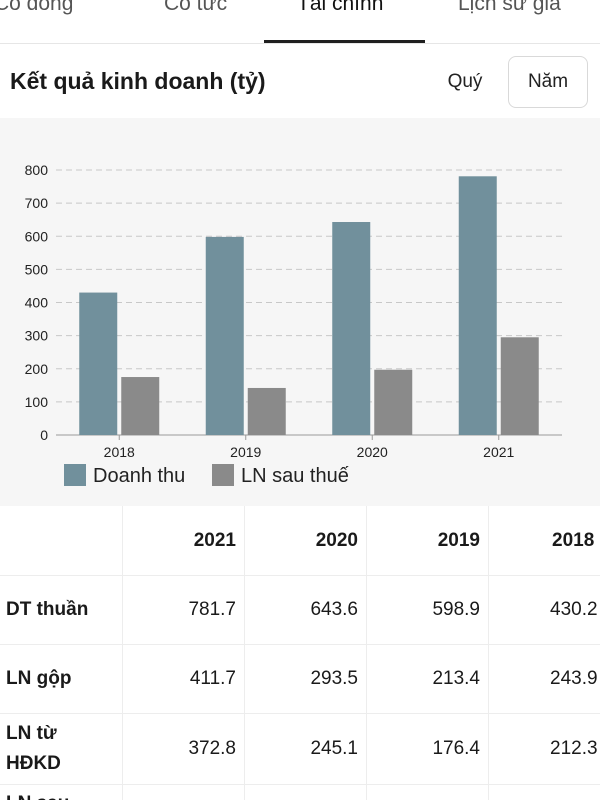 This screenshot has height=800, width=600. I want to click on y-tick-label: 200, so click(37, 369).